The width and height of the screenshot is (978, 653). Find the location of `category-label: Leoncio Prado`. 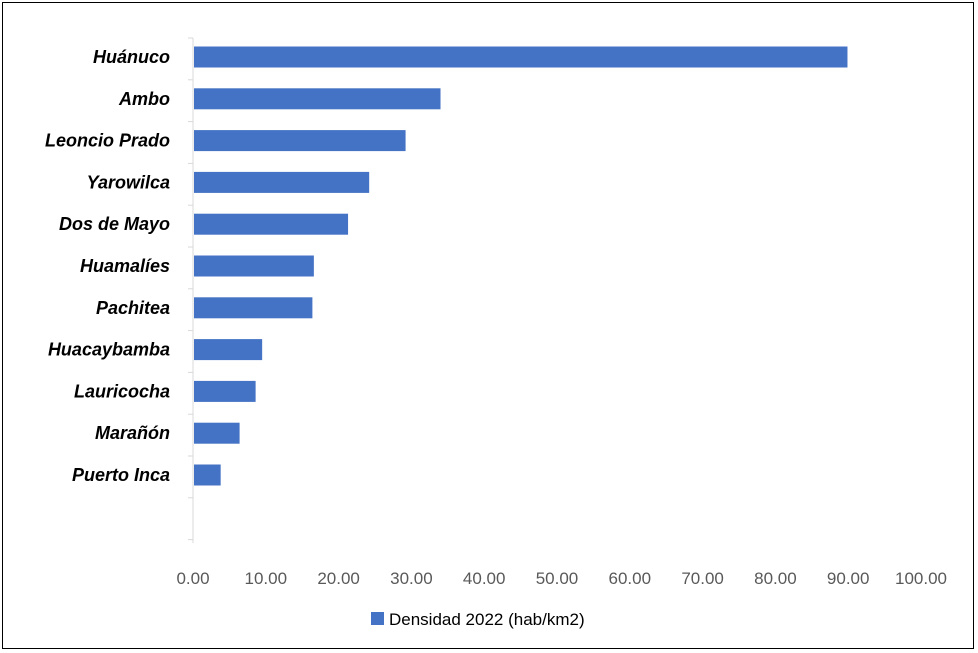

category-label: Leoncio Prado is located at coordinates (107, 141).